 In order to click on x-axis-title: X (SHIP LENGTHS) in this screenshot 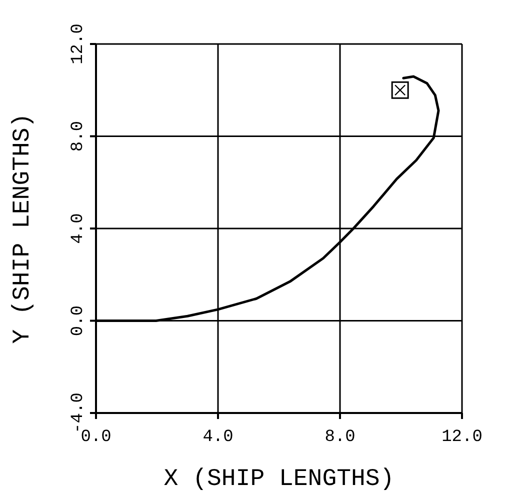, I will do `click(279, 479)`.